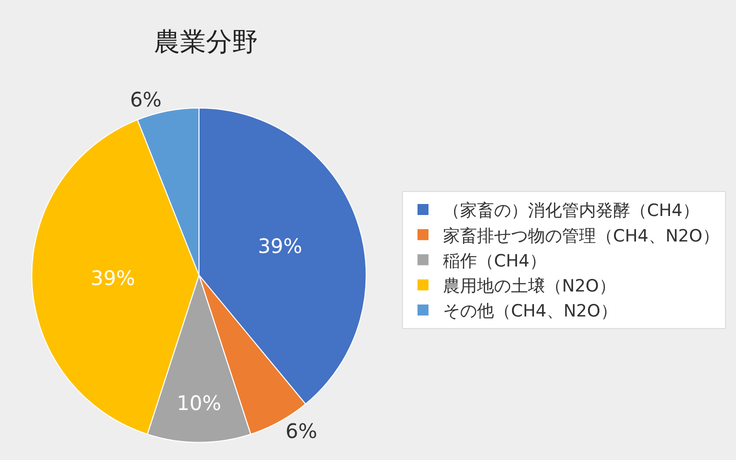 The image size is (736, 460). Describe the element at coordinates (581, 236) in the screenshot. I see `legend-label: 家畜排せつ物の管理（CH4、N2O）` at that location.